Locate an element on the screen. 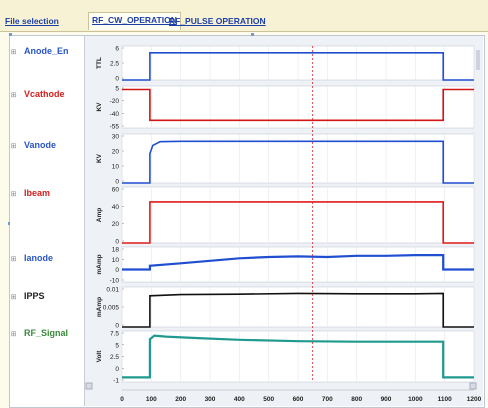 Image resolution: width=488 pixels, height=408 pixels. y-tick-label: 18 is located at coordinates (116, 250).